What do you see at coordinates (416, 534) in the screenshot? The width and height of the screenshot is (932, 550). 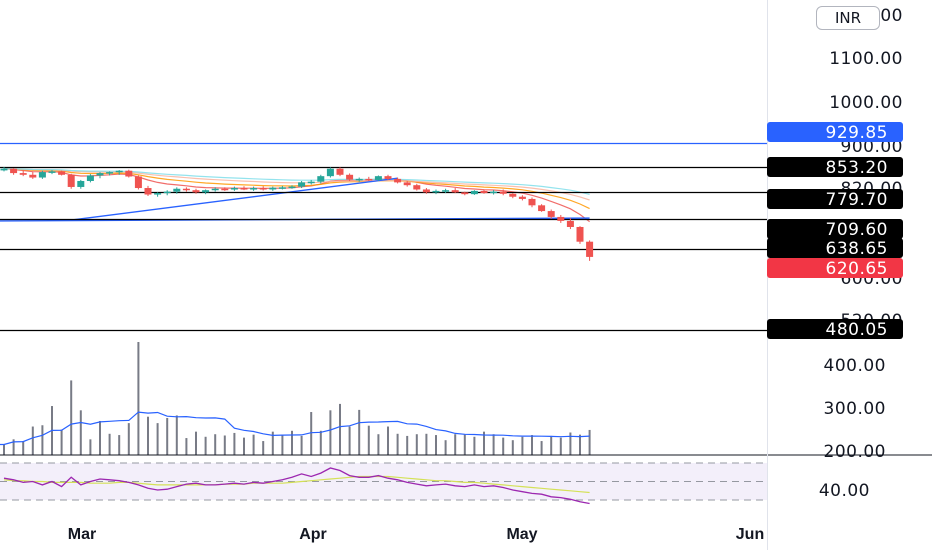 I see `time-axis: Mar Apr May Jun` at bounding box center [416, 534].